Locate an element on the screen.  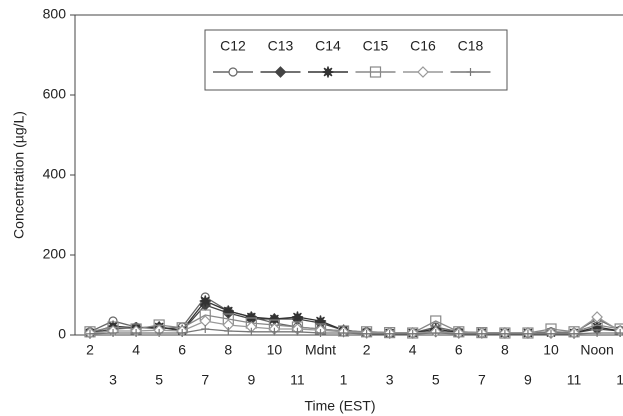
legend-label: C14 is located at coordinates (328, 46).